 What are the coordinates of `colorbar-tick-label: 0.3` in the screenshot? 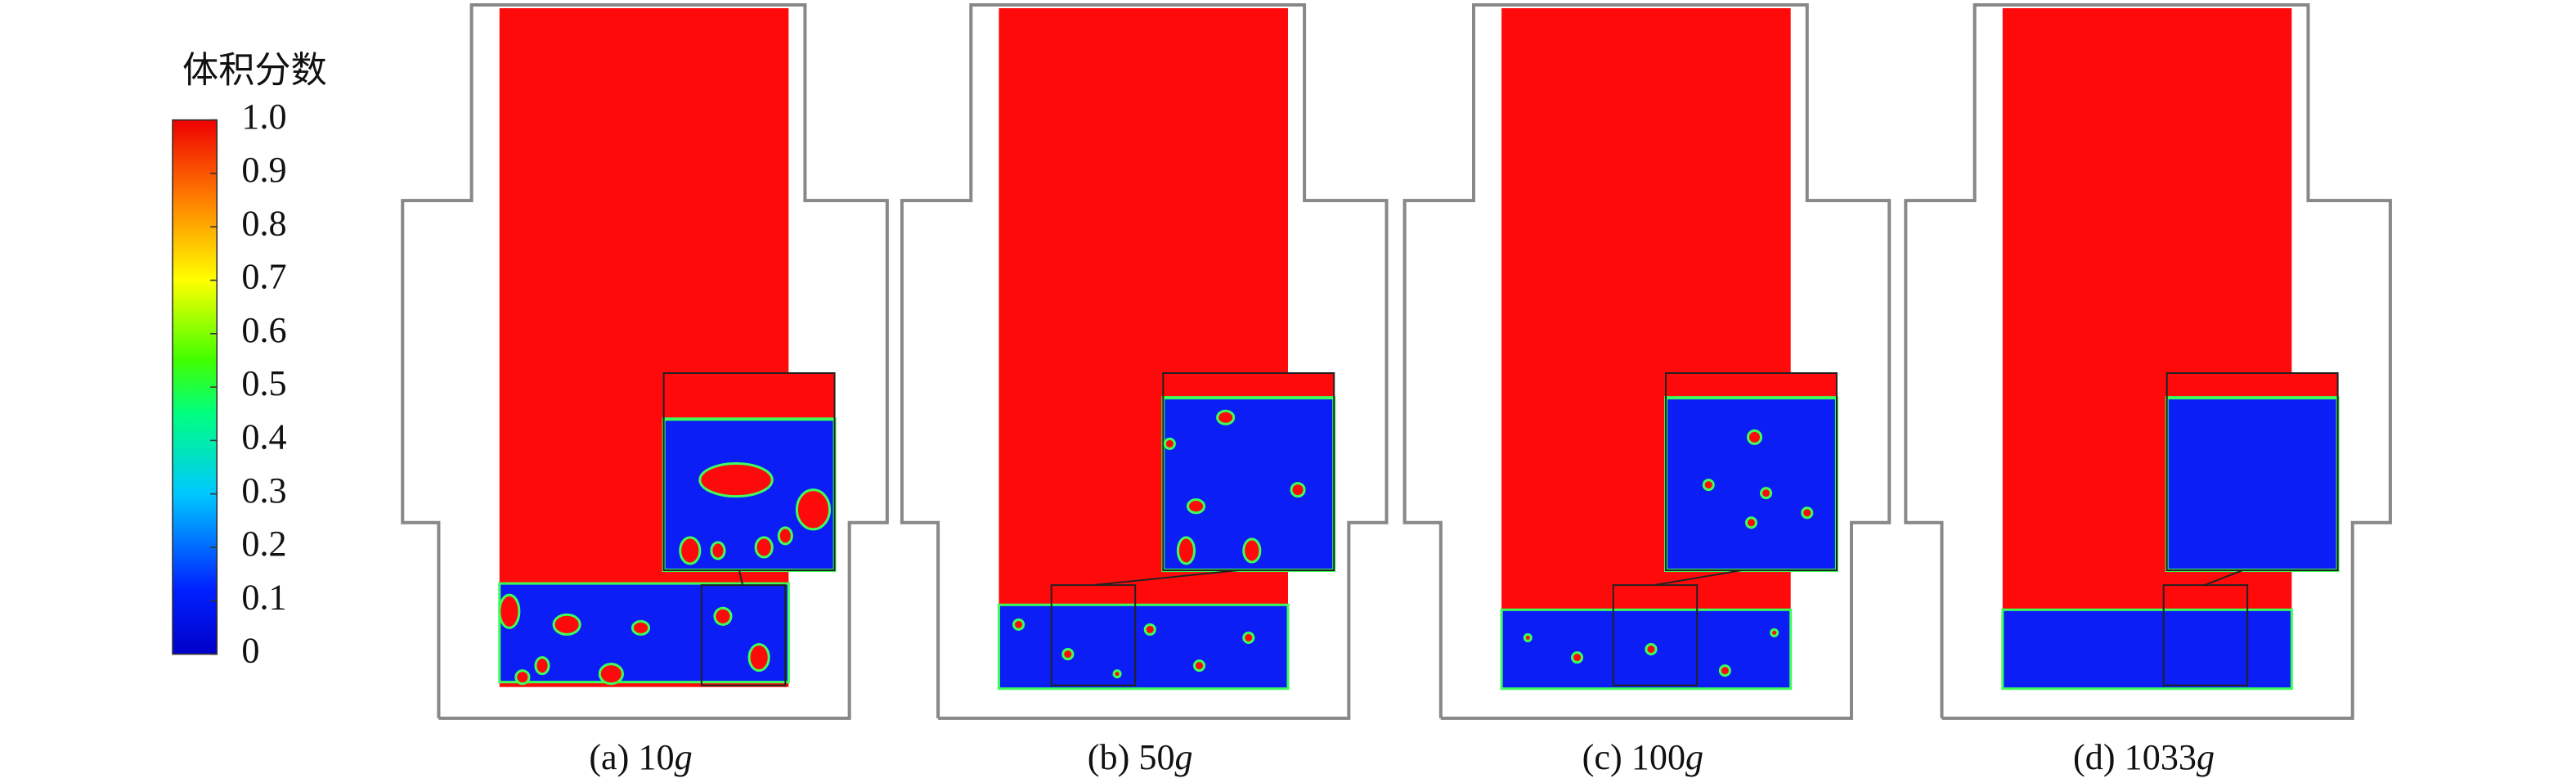 It's located at (264, 491).